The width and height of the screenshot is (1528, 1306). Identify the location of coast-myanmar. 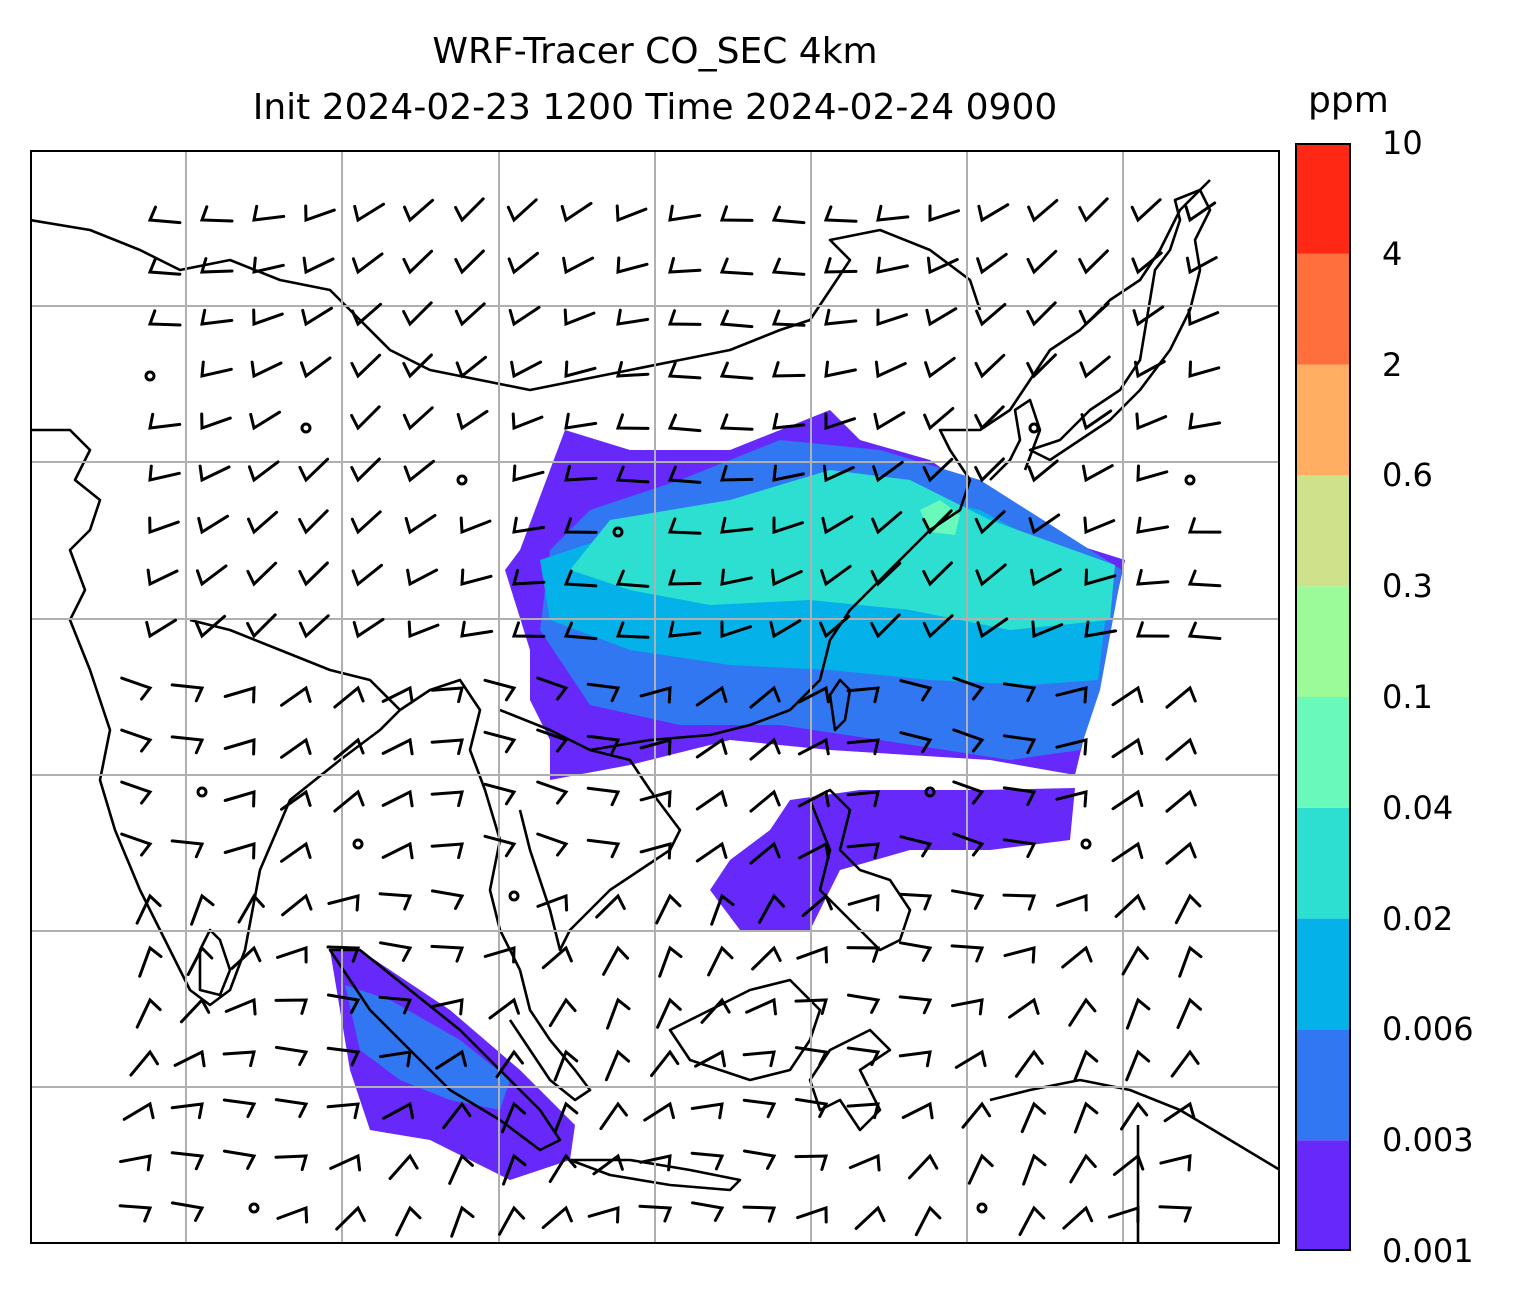
(460, 824).